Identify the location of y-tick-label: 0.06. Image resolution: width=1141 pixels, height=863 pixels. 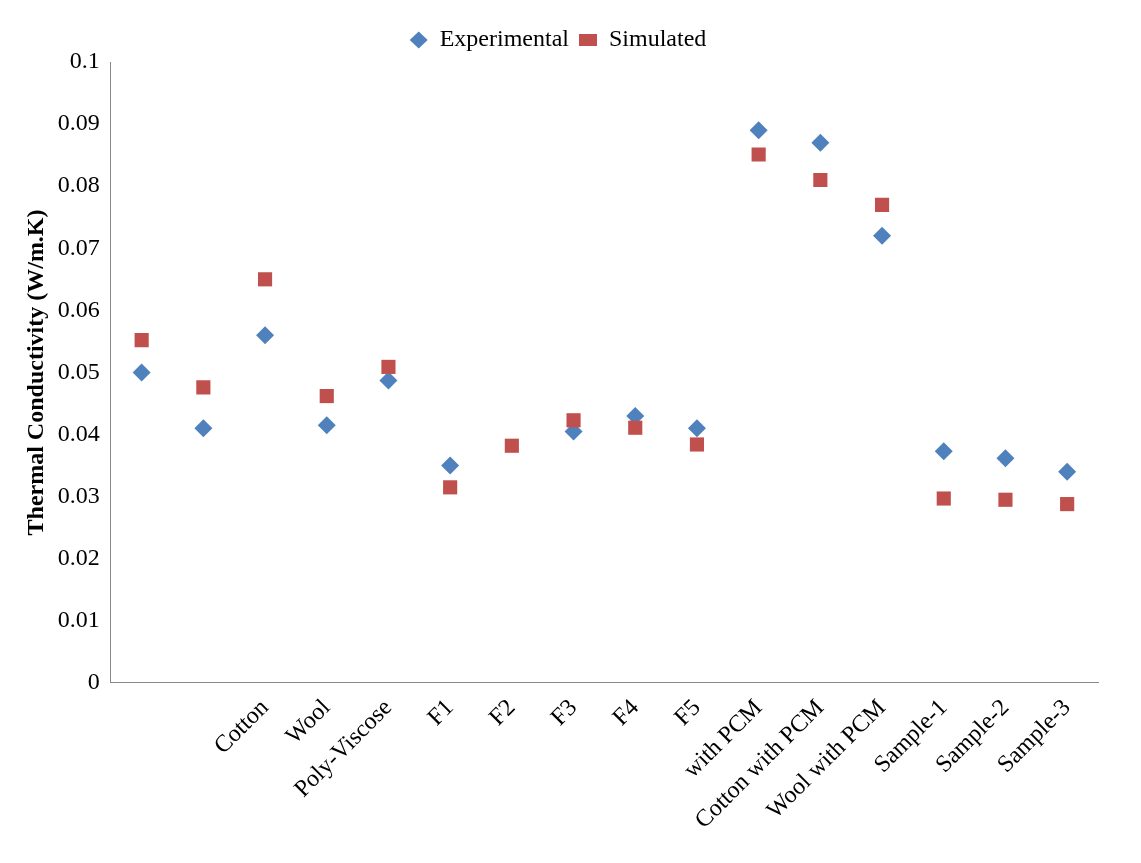
(78, 308).